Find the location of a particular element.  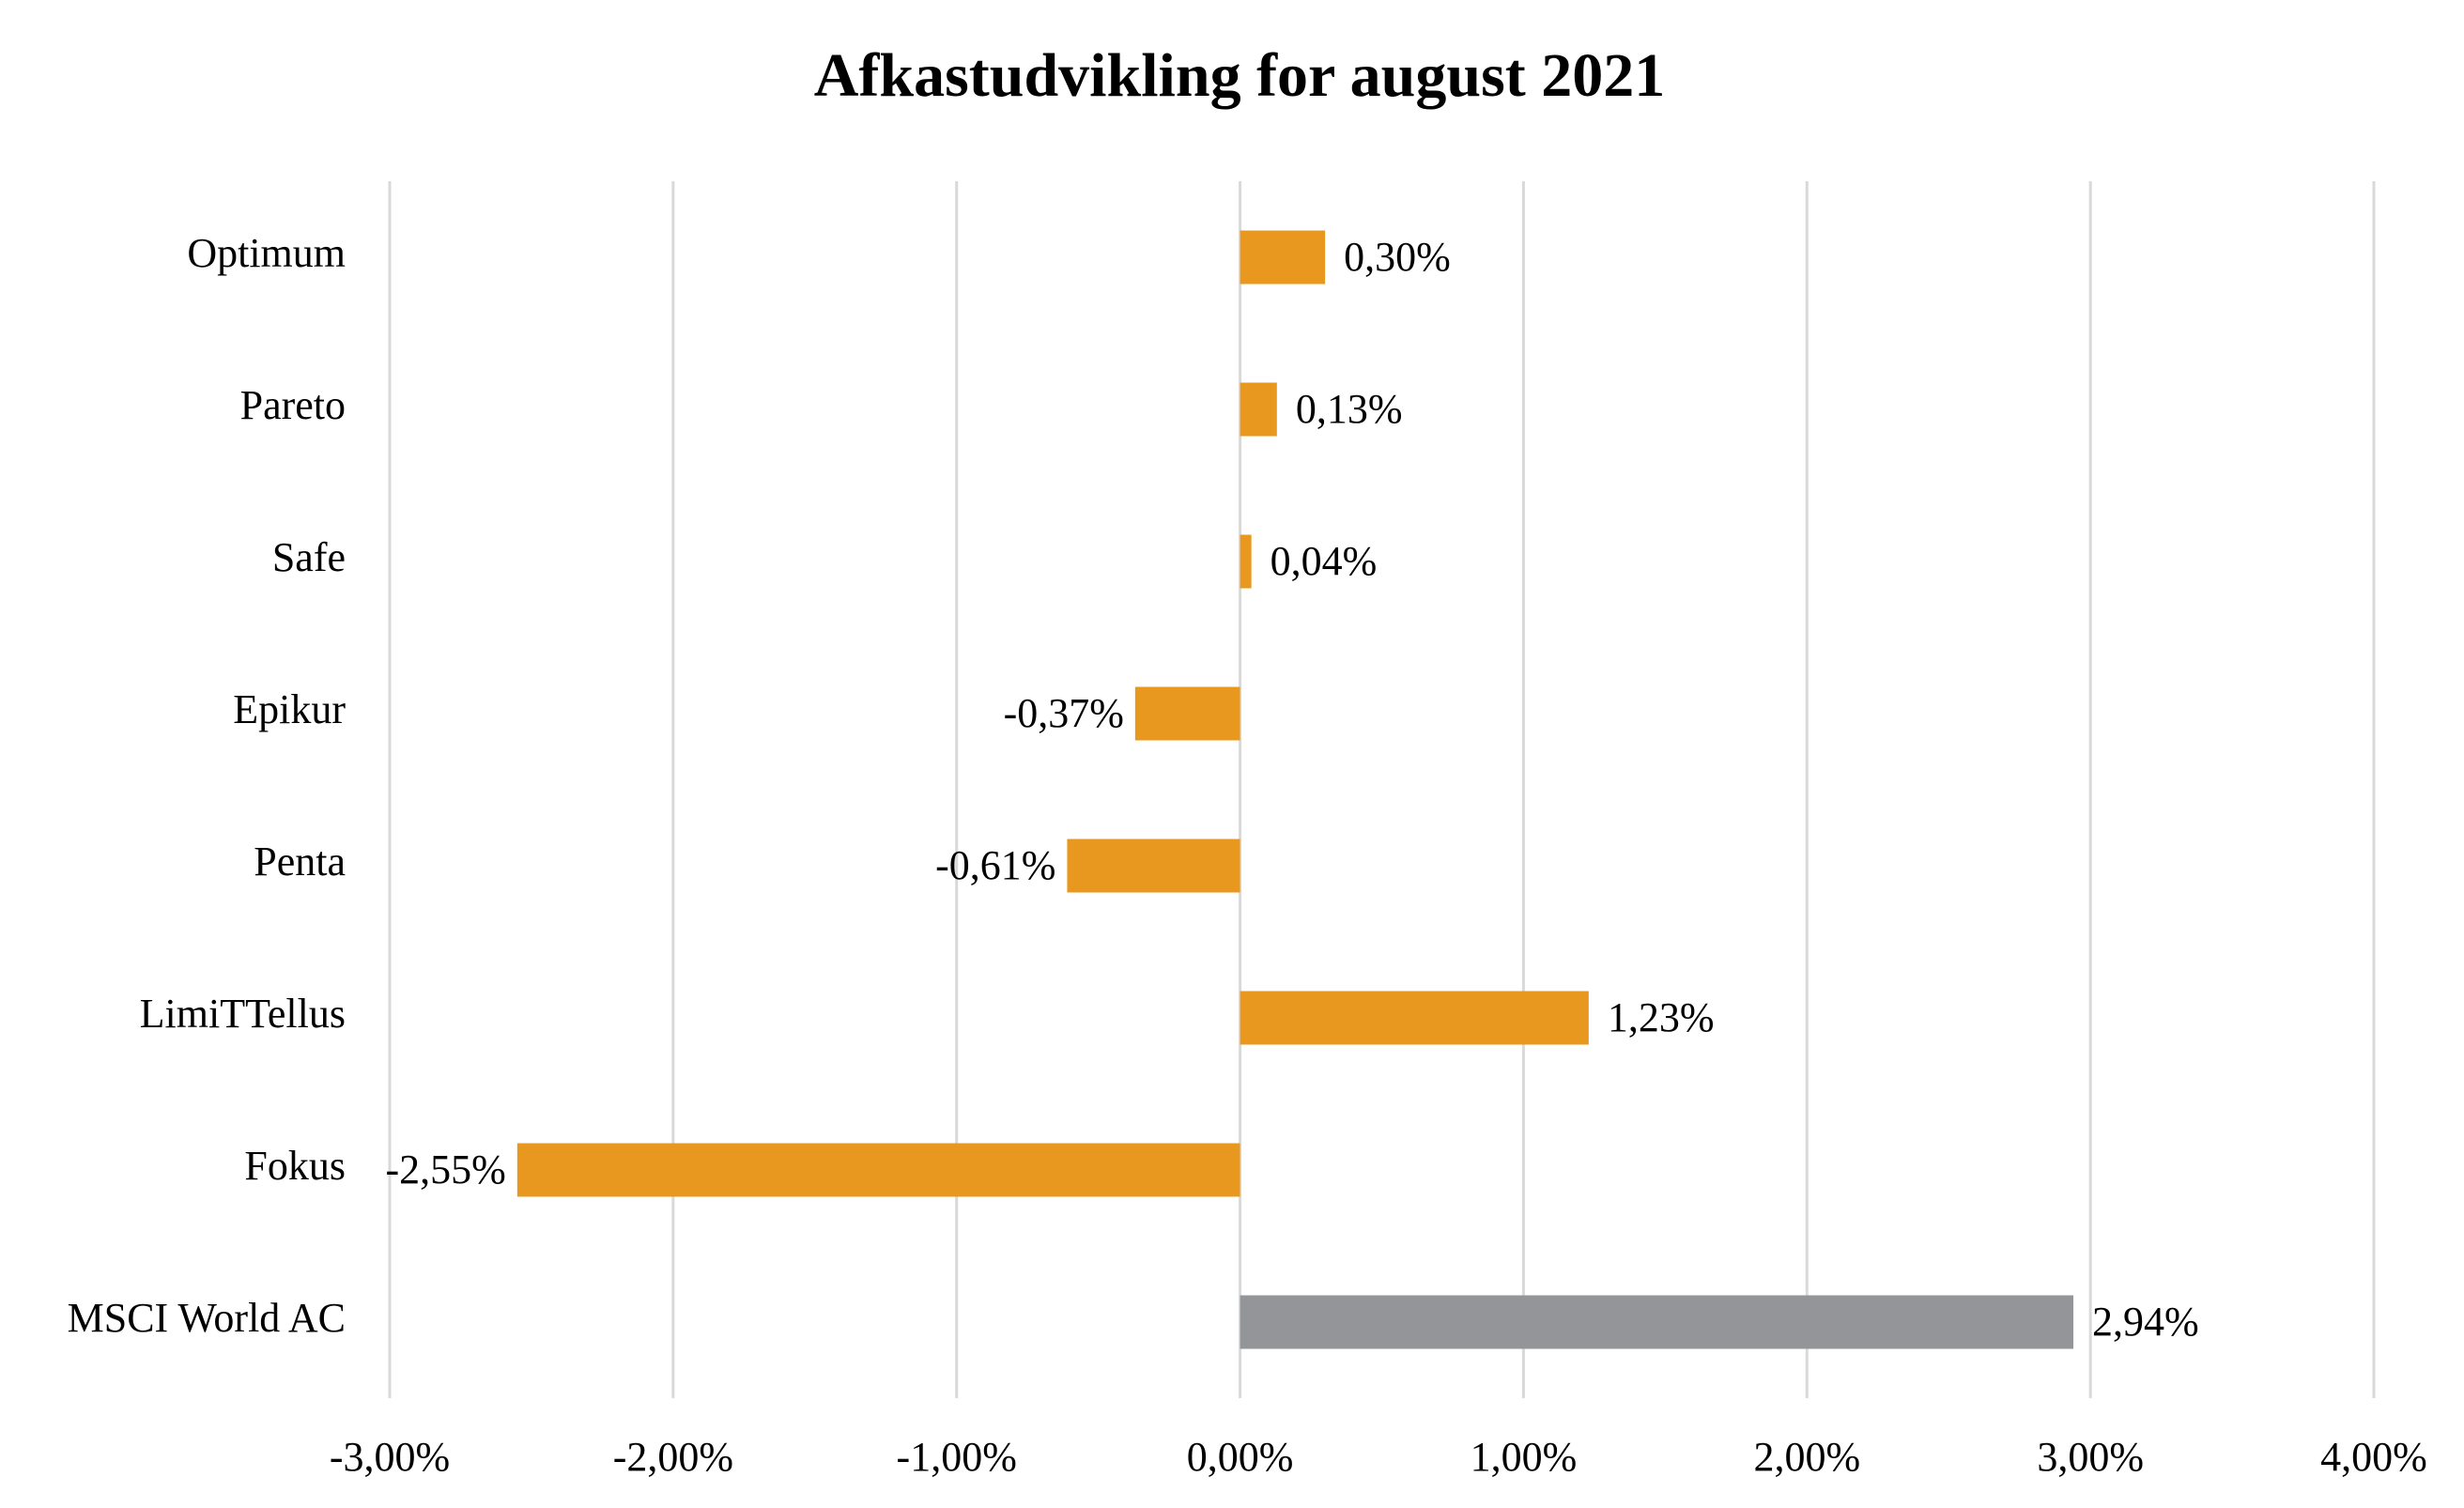

x-tick-label: -3,00% is located at coordinates (390, 1457).